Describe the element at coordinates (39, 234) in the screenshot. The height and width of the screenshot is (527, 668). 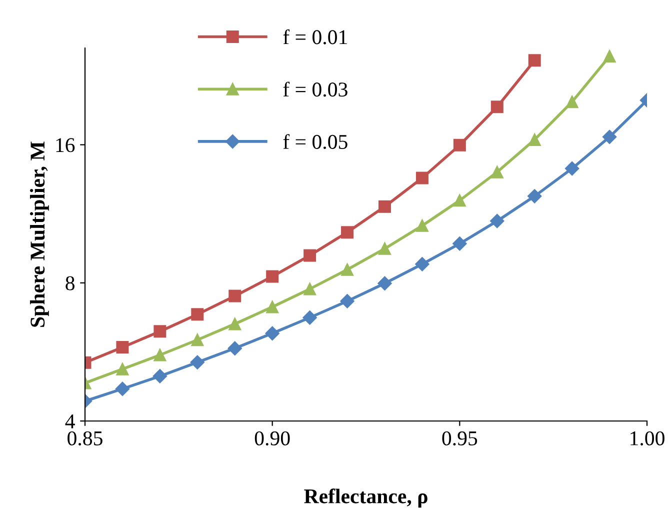
I see `y-axis-title: Sphere Multiplier, M` at that location.